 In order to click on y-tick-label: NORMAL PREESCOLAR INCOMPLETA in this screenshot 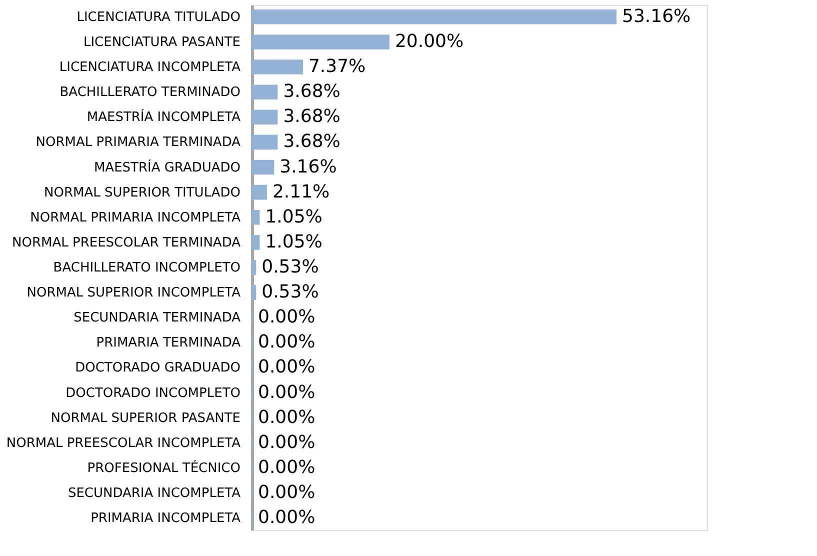, I will do `click(123, 443)`.